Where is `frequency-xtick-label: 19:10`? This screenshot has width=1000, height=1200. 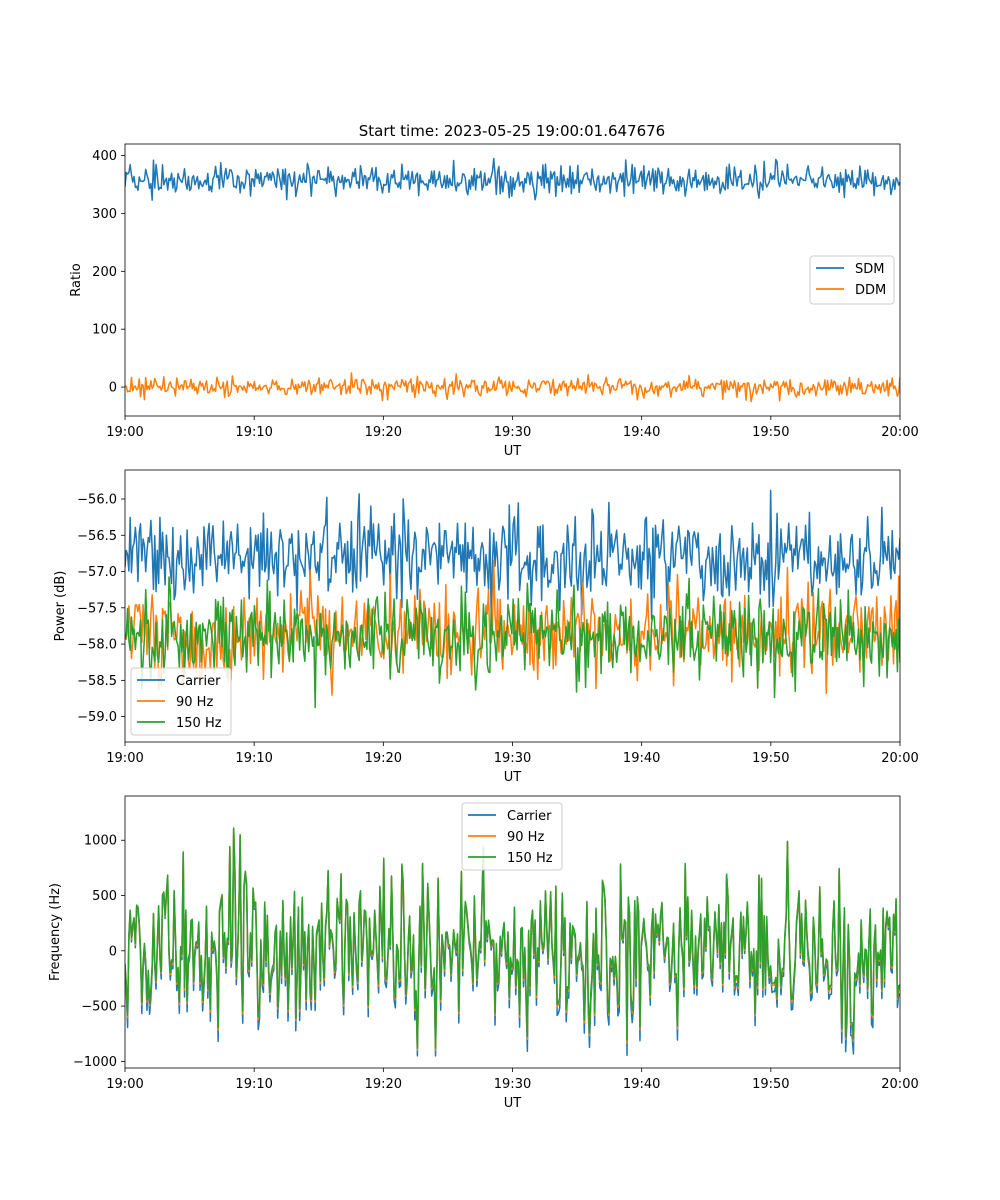
frequency-xtick-label: 19:10 is located at coordinates (253, 1084).